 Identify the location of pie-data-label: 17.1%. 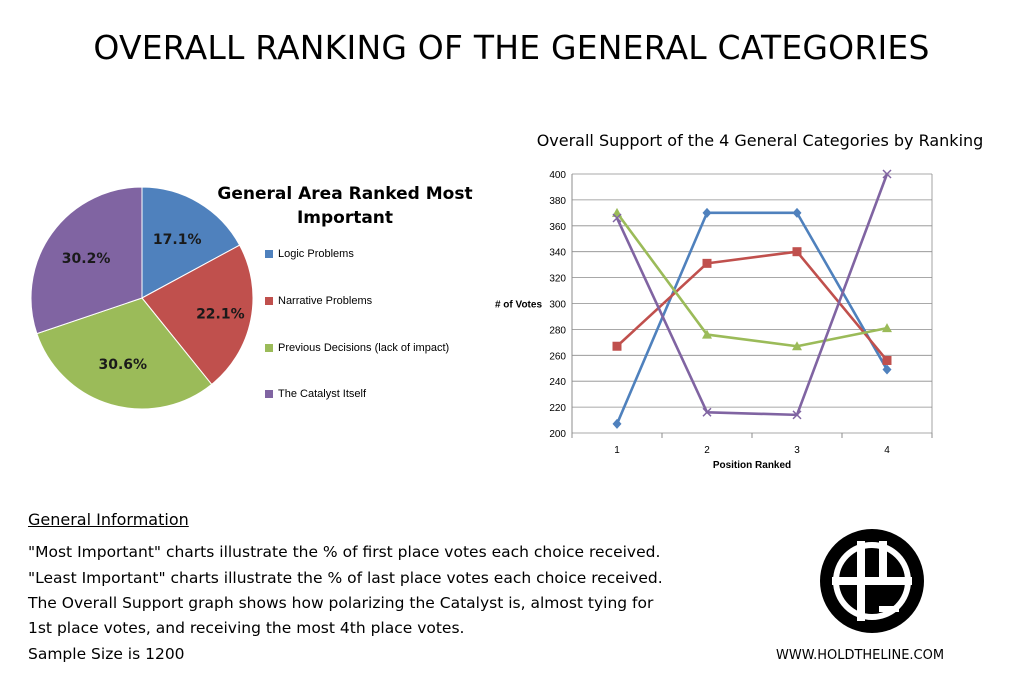
(177, 240).